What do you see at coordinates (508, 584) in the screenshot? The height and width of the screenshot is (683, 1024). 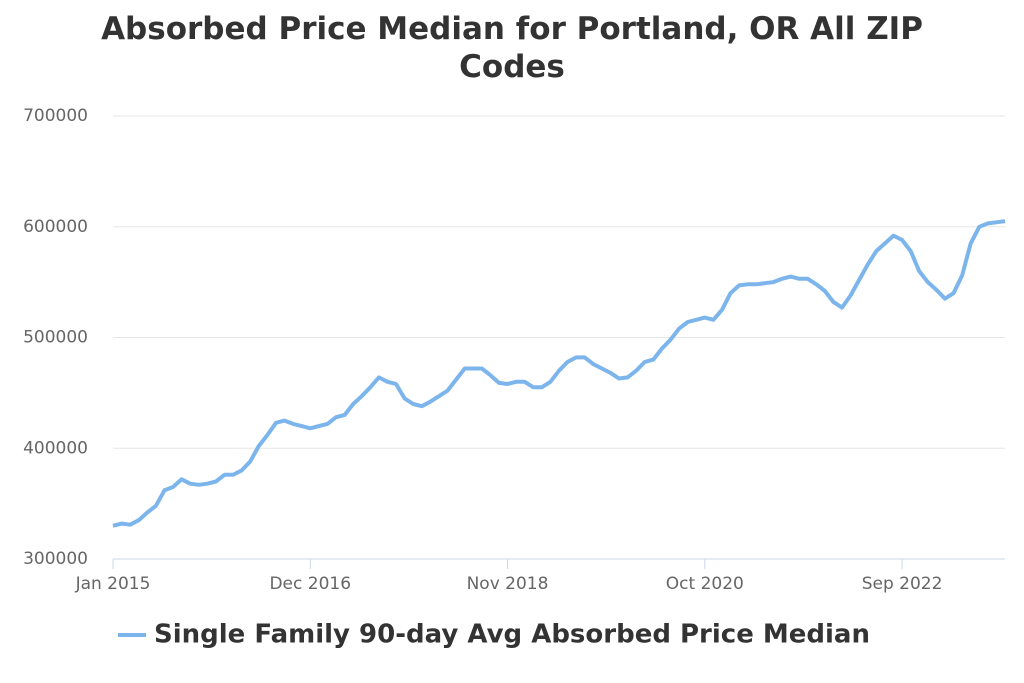 I see `x-tick-label: Nov 2018` at bounding box center [508, 584].